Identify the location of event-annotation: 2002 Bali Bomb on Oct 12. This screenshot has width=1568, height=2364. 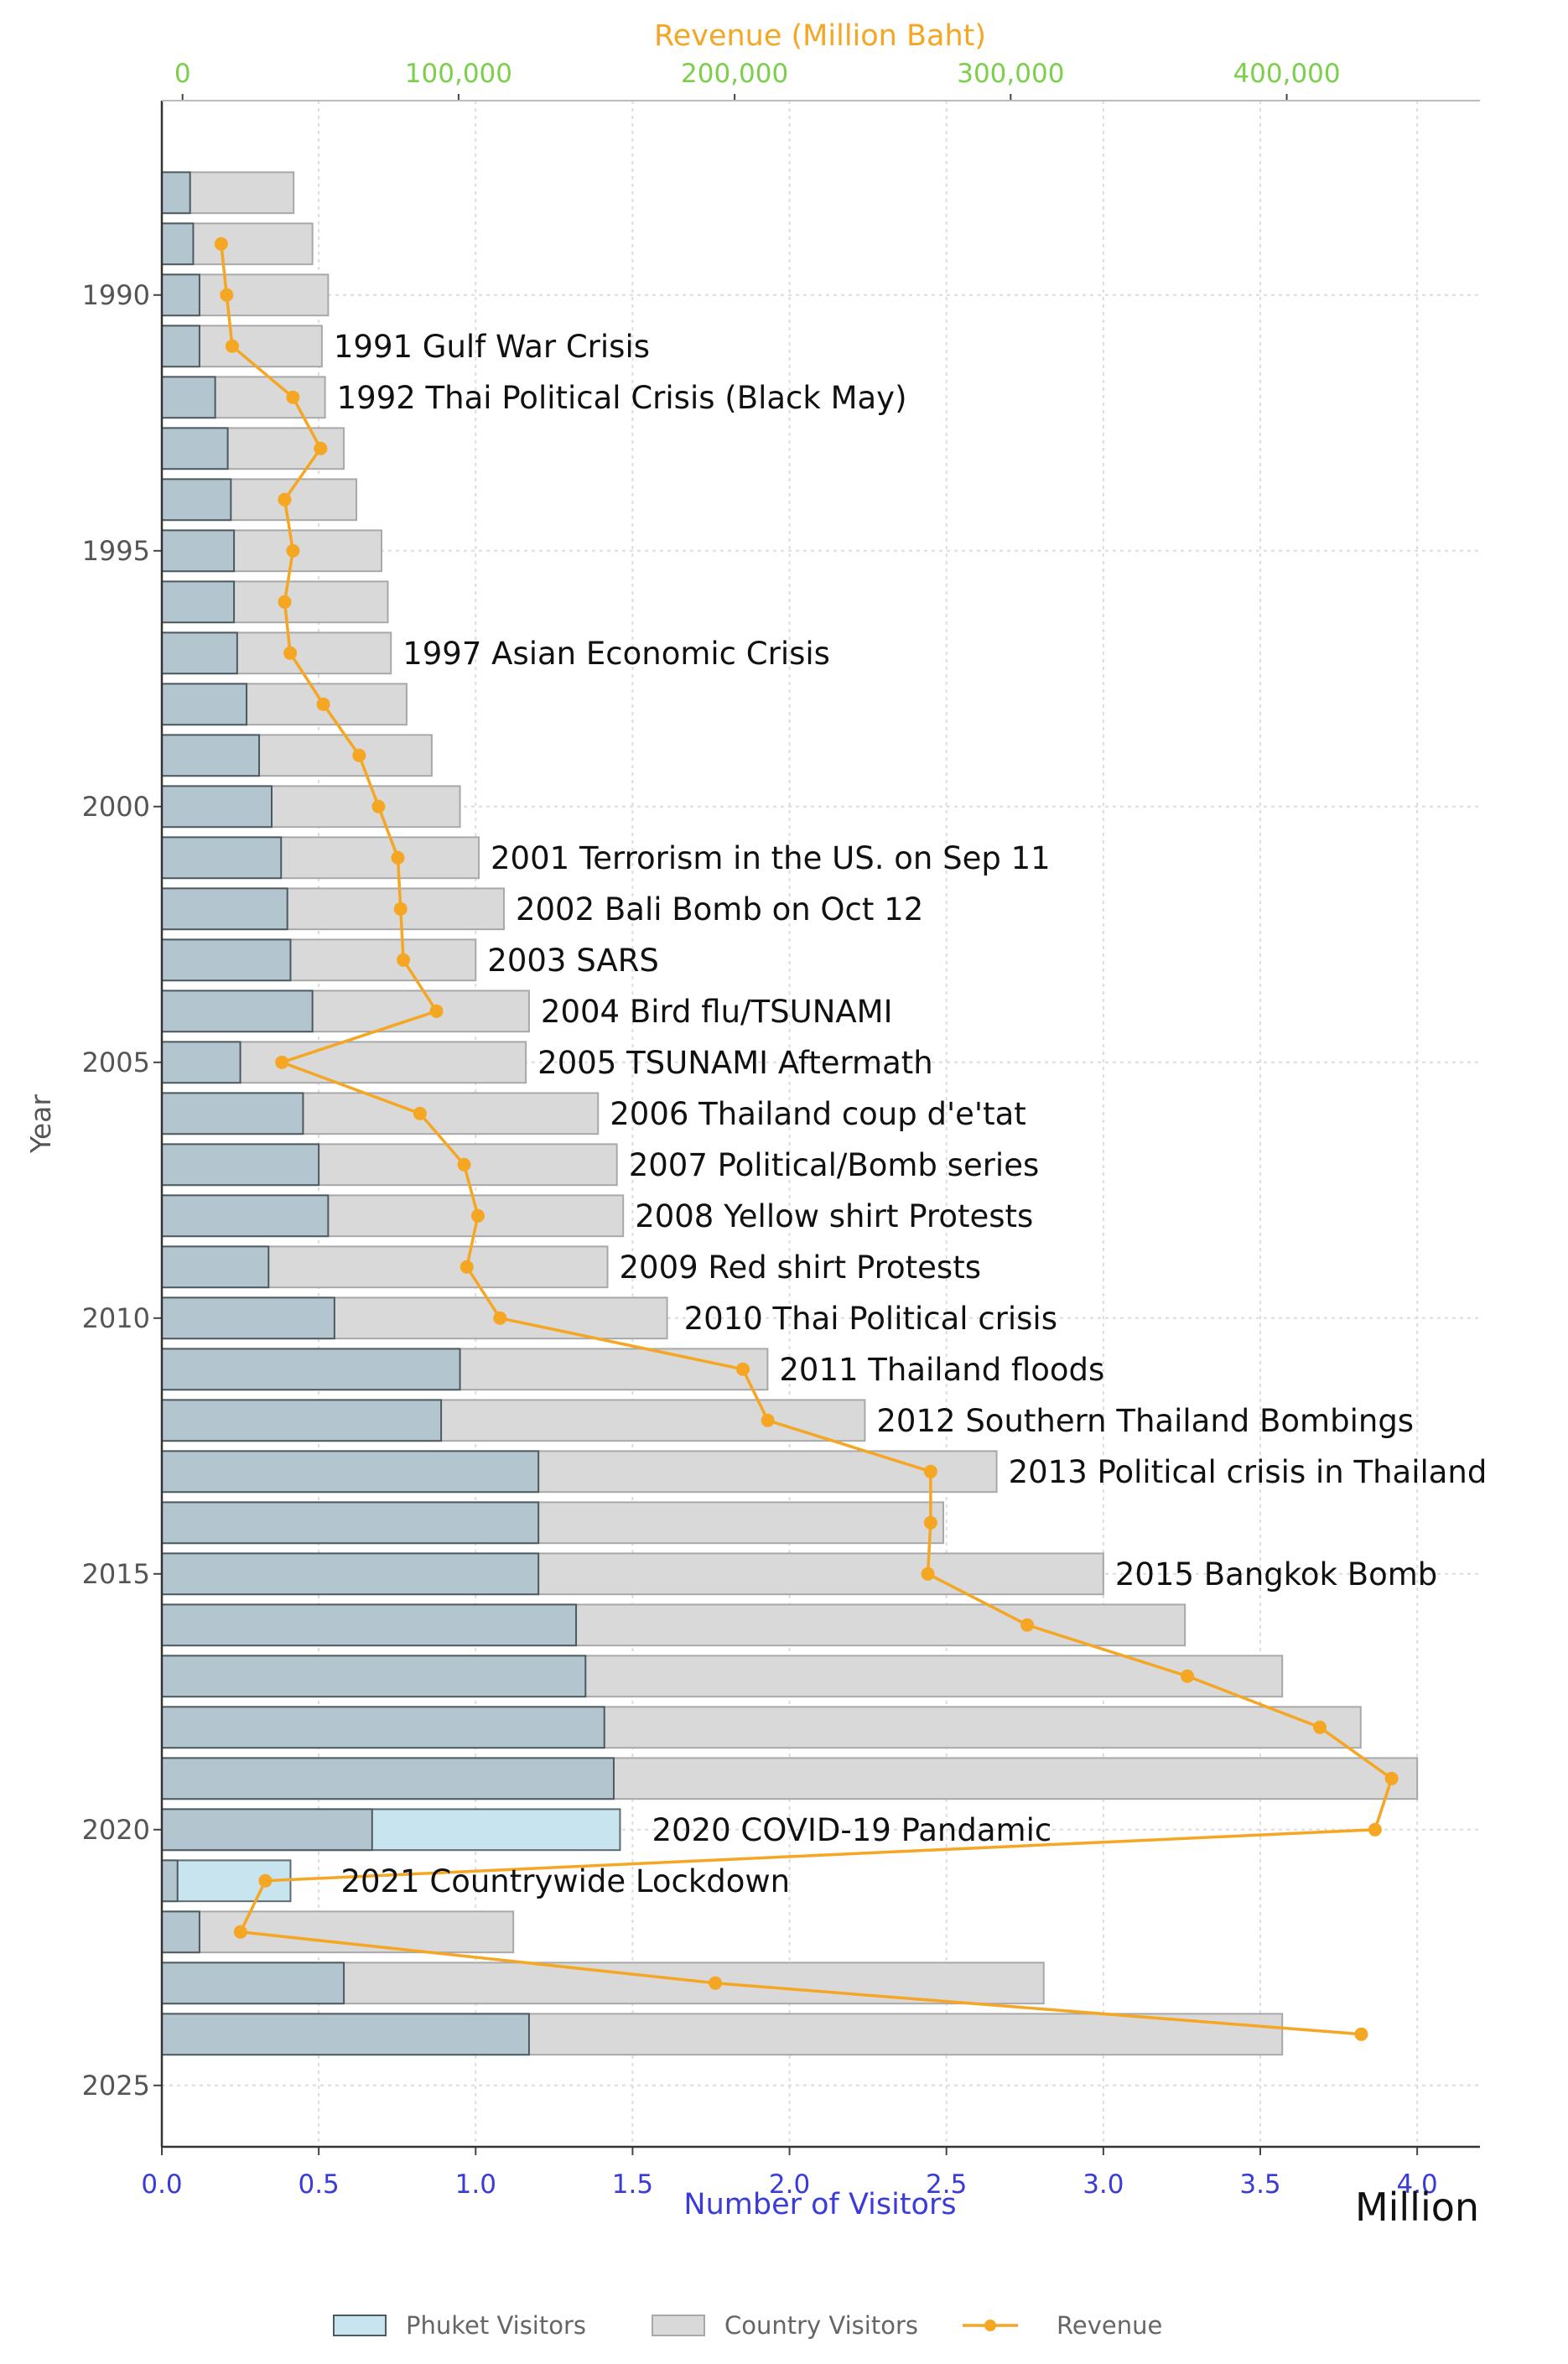
(719, 909).